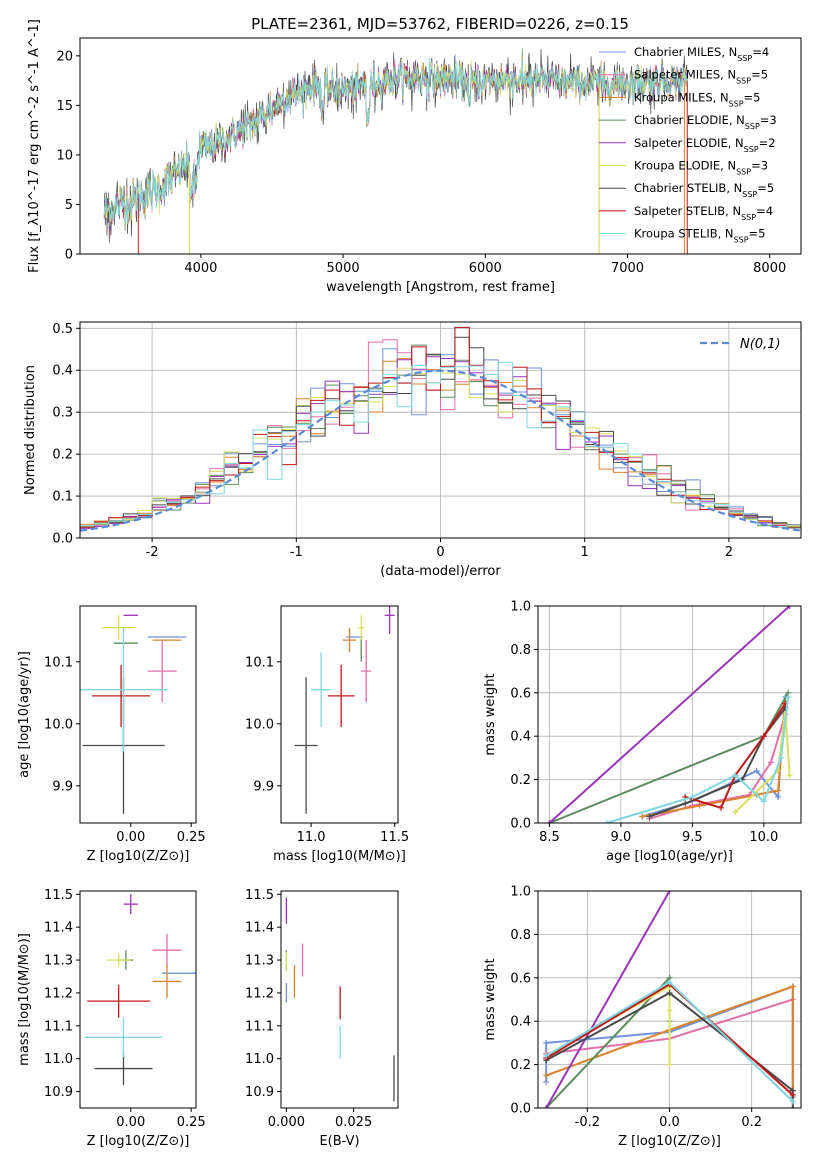 This screenshot has height=1170, width=819. Describe the element at coordinates (259, 1092) in the screenshot. I see `y-tick-label: 10.9` at that location.